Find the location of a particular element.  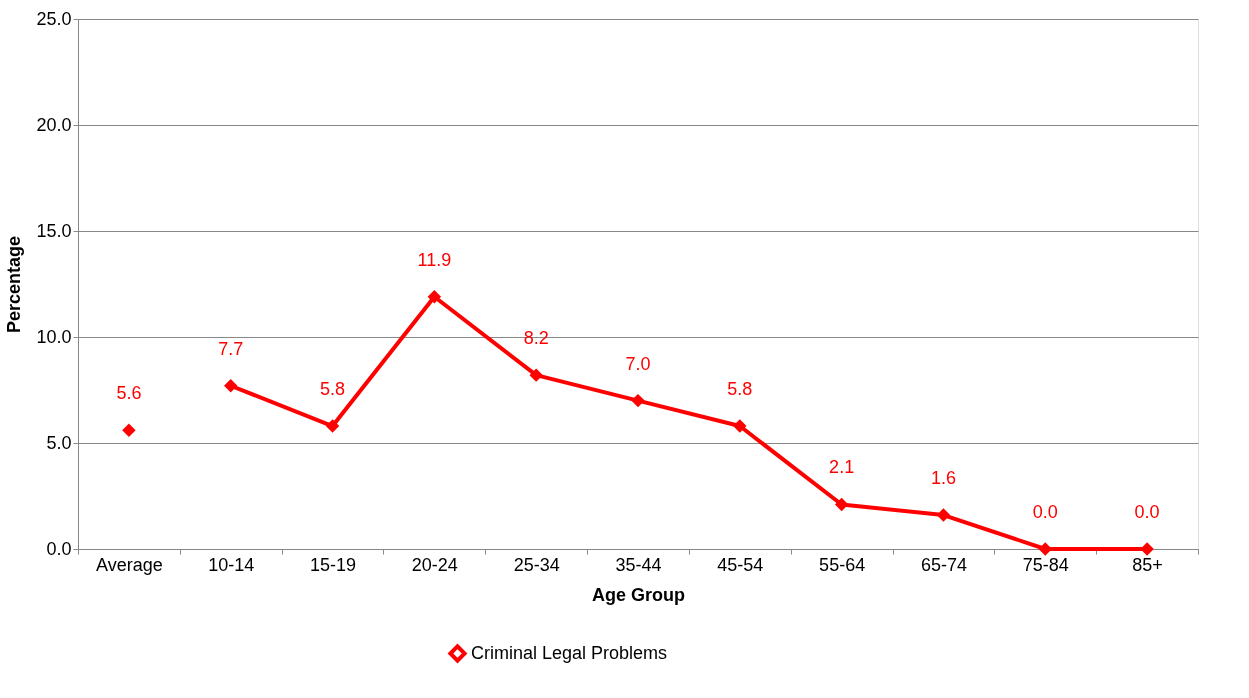

data-label: 7.7 is located at coordinates (231, 348).